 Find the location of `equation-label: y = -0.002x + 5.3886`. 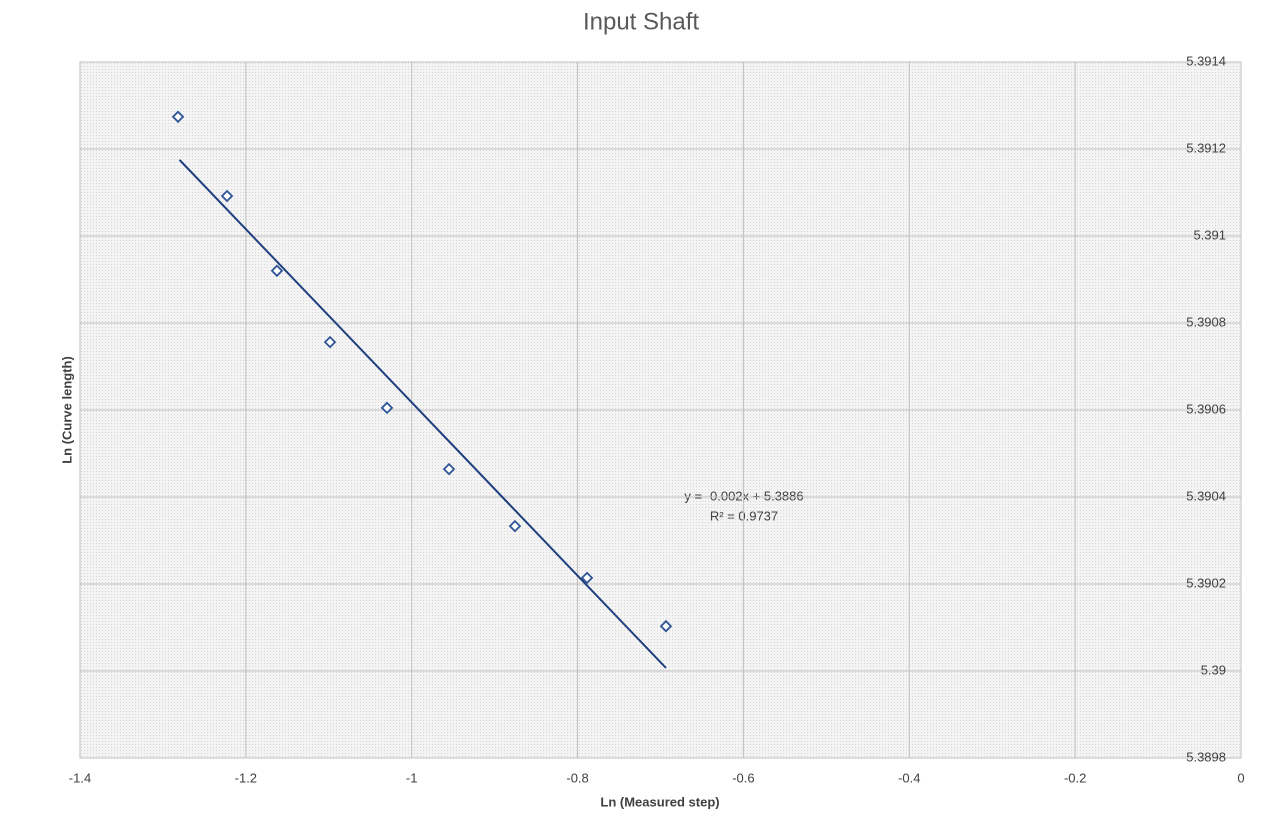

equation-label: y = -0.002x + 5.3886 is located at coordinates (743, 495).